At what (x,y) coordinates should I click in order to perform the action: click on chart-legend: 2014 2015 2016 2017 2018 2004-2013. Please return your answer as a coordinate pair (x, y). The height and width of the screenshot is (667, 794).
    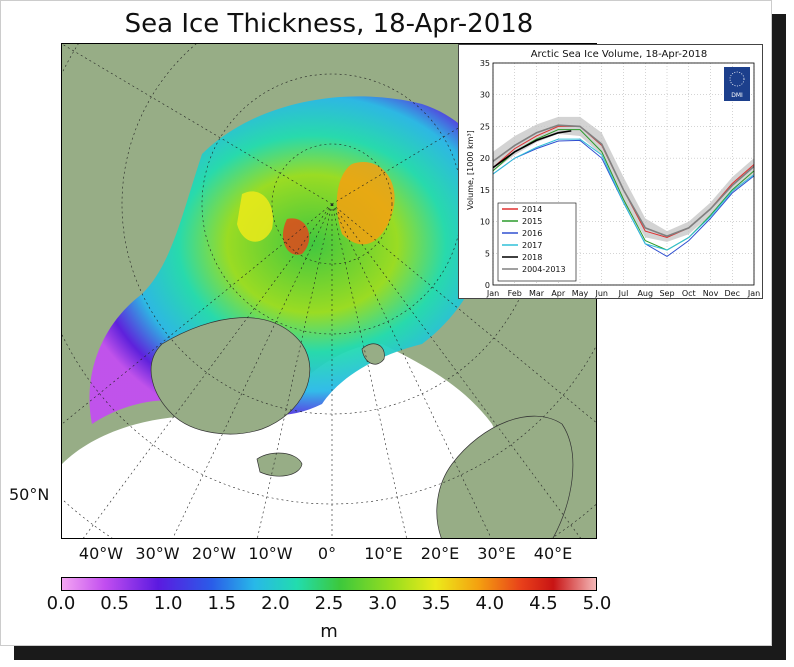
    Looking at the image, I should click on (537, 242).